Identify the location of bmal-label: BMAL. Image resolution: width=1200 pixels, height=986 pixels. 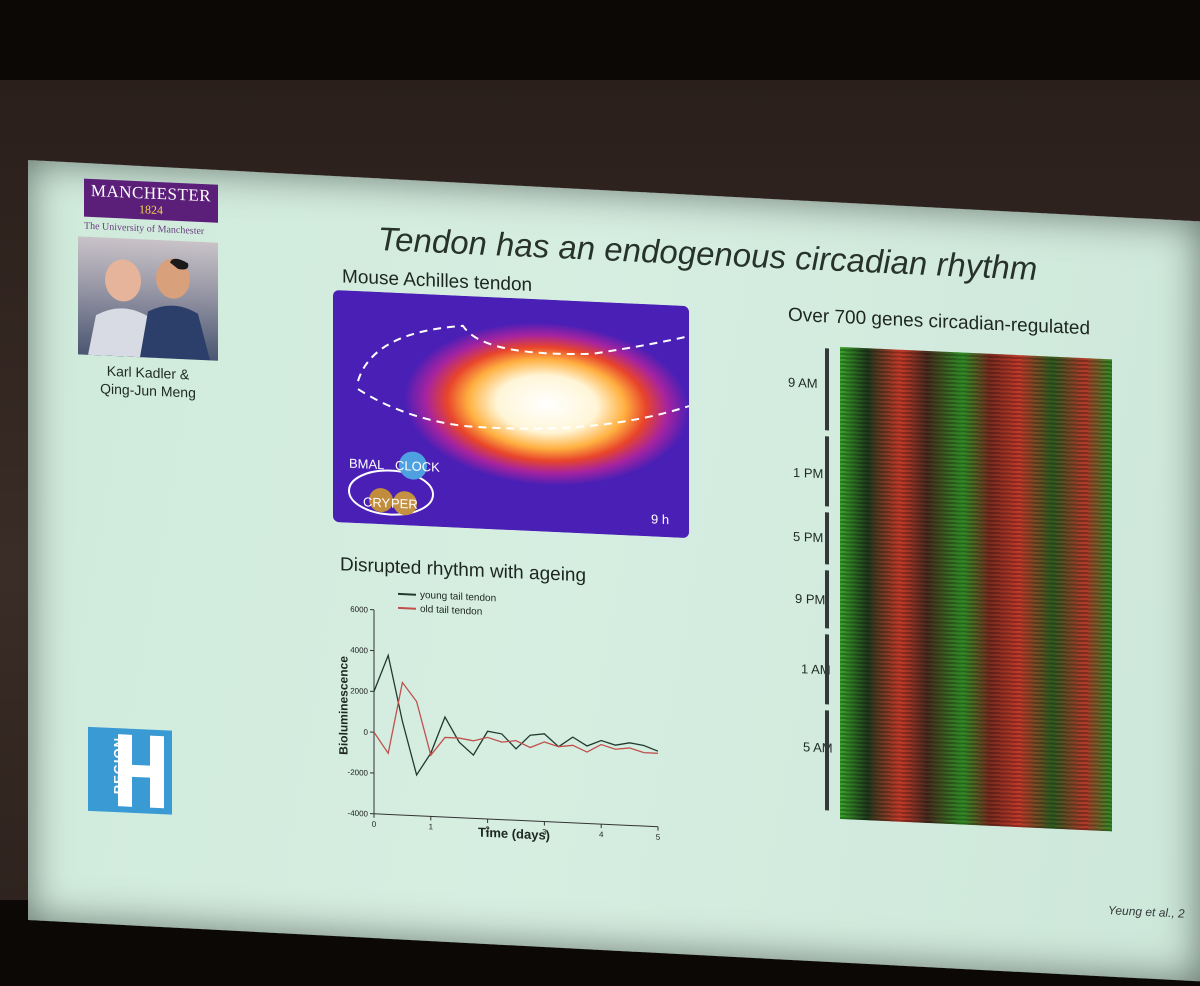
(366, 464).